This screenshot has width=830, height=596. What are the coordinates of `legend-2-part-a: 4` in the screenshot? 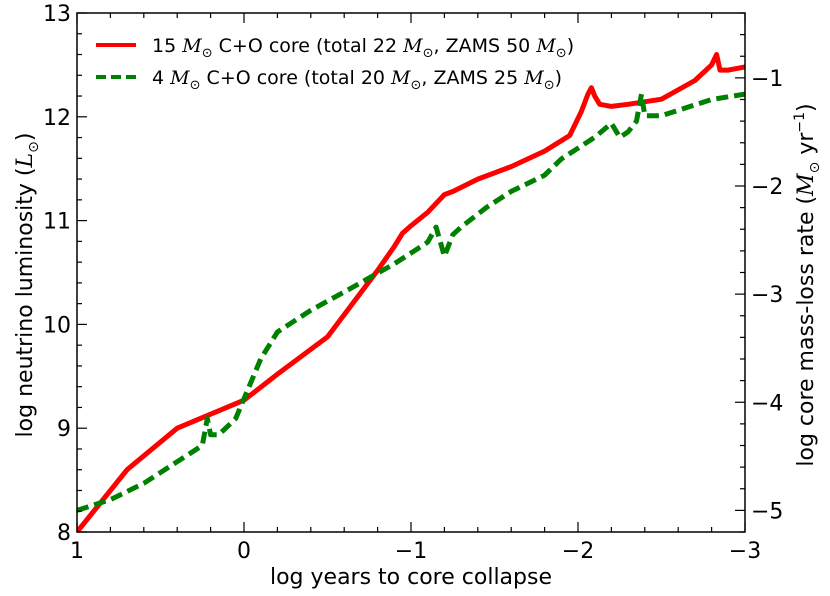 It's located at (161, 78).